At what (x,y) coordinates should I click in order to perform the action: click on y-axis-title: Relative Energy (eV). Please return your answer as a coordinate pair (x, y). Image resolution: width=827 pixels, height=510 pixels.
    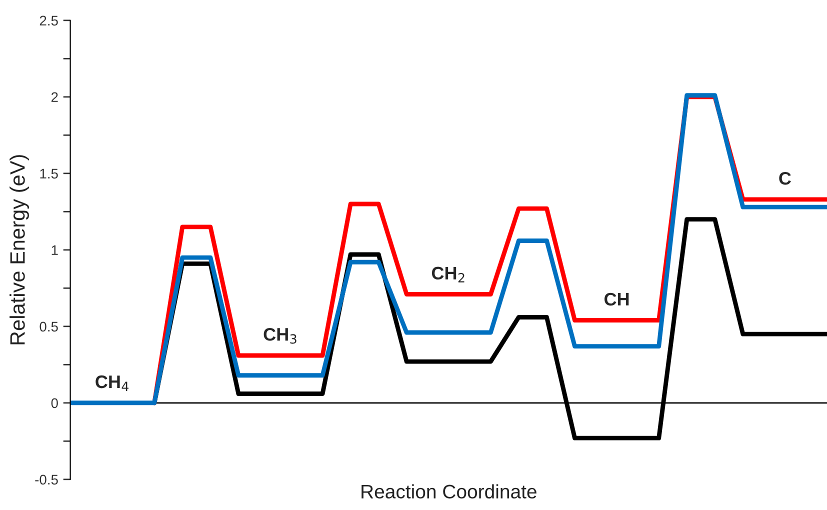
    Looking at the image, I should click on (20, 249).